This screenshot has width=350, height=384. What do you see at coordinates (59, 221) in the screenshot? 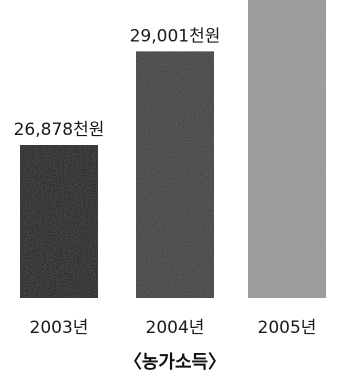
I see `bar-2003년` at bounding box center [59, 221].